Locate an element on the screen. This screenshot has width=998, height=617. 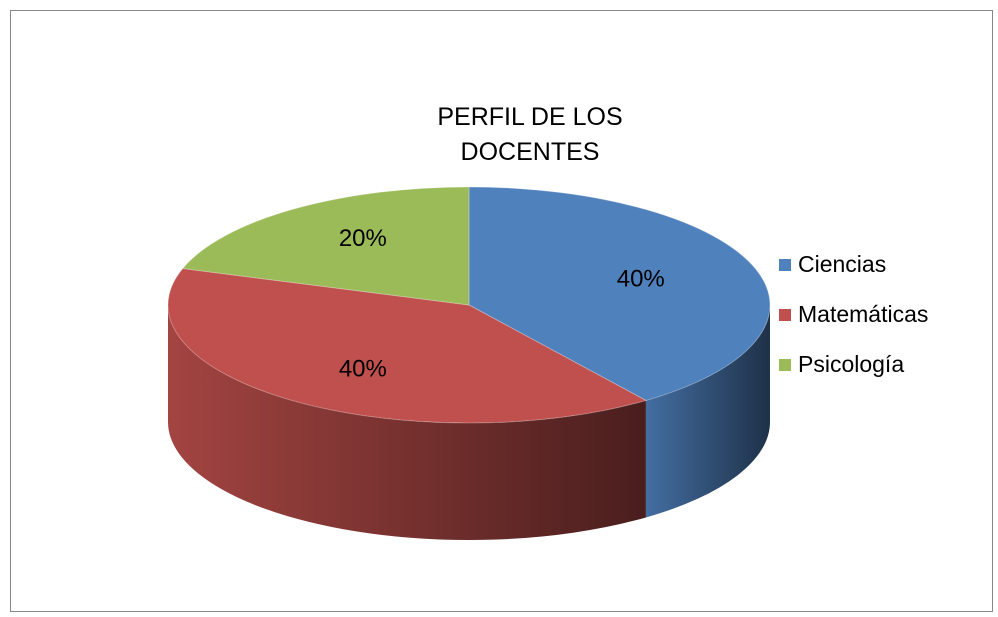
chart-title: PERFIL DE LOS DOCENTES is located at coordinates (530, 134).